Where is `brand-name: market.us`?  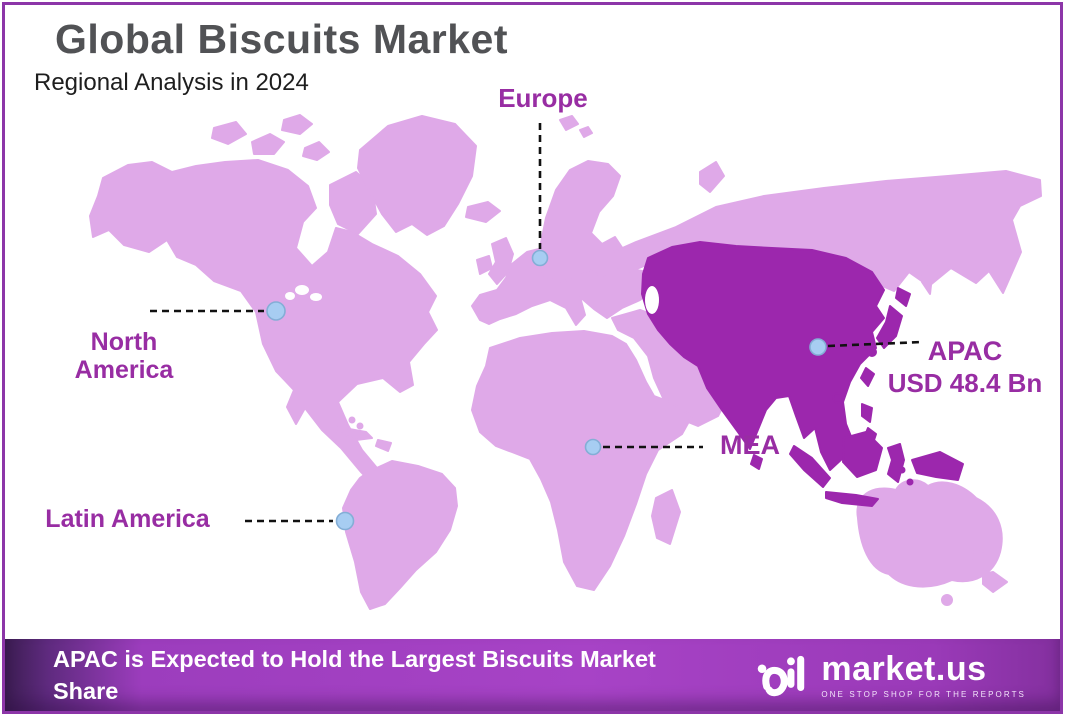
brand-name: market.us is located at coordinates (904, 668).